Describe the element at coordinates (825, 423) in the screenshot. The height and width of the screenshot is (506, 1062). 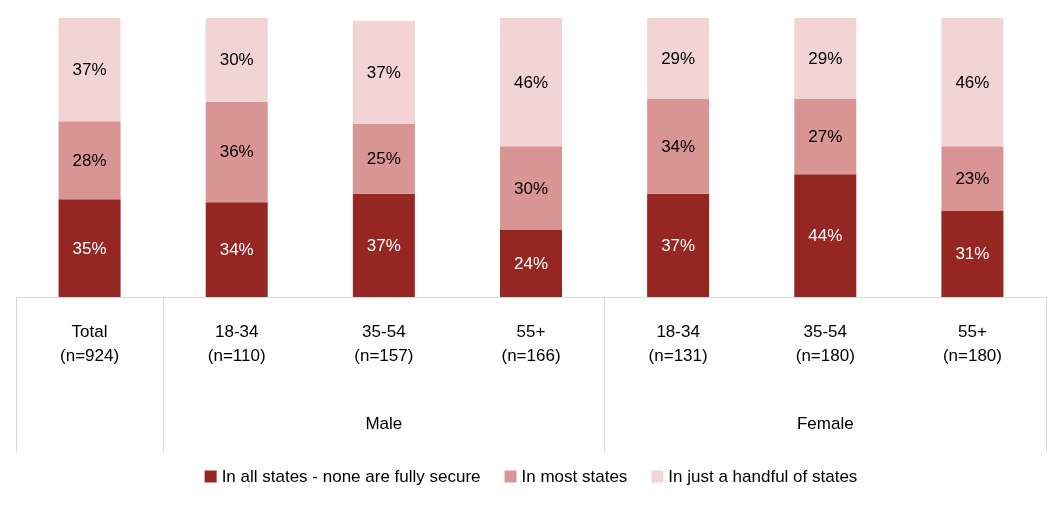
I see `text: Female` at that location.